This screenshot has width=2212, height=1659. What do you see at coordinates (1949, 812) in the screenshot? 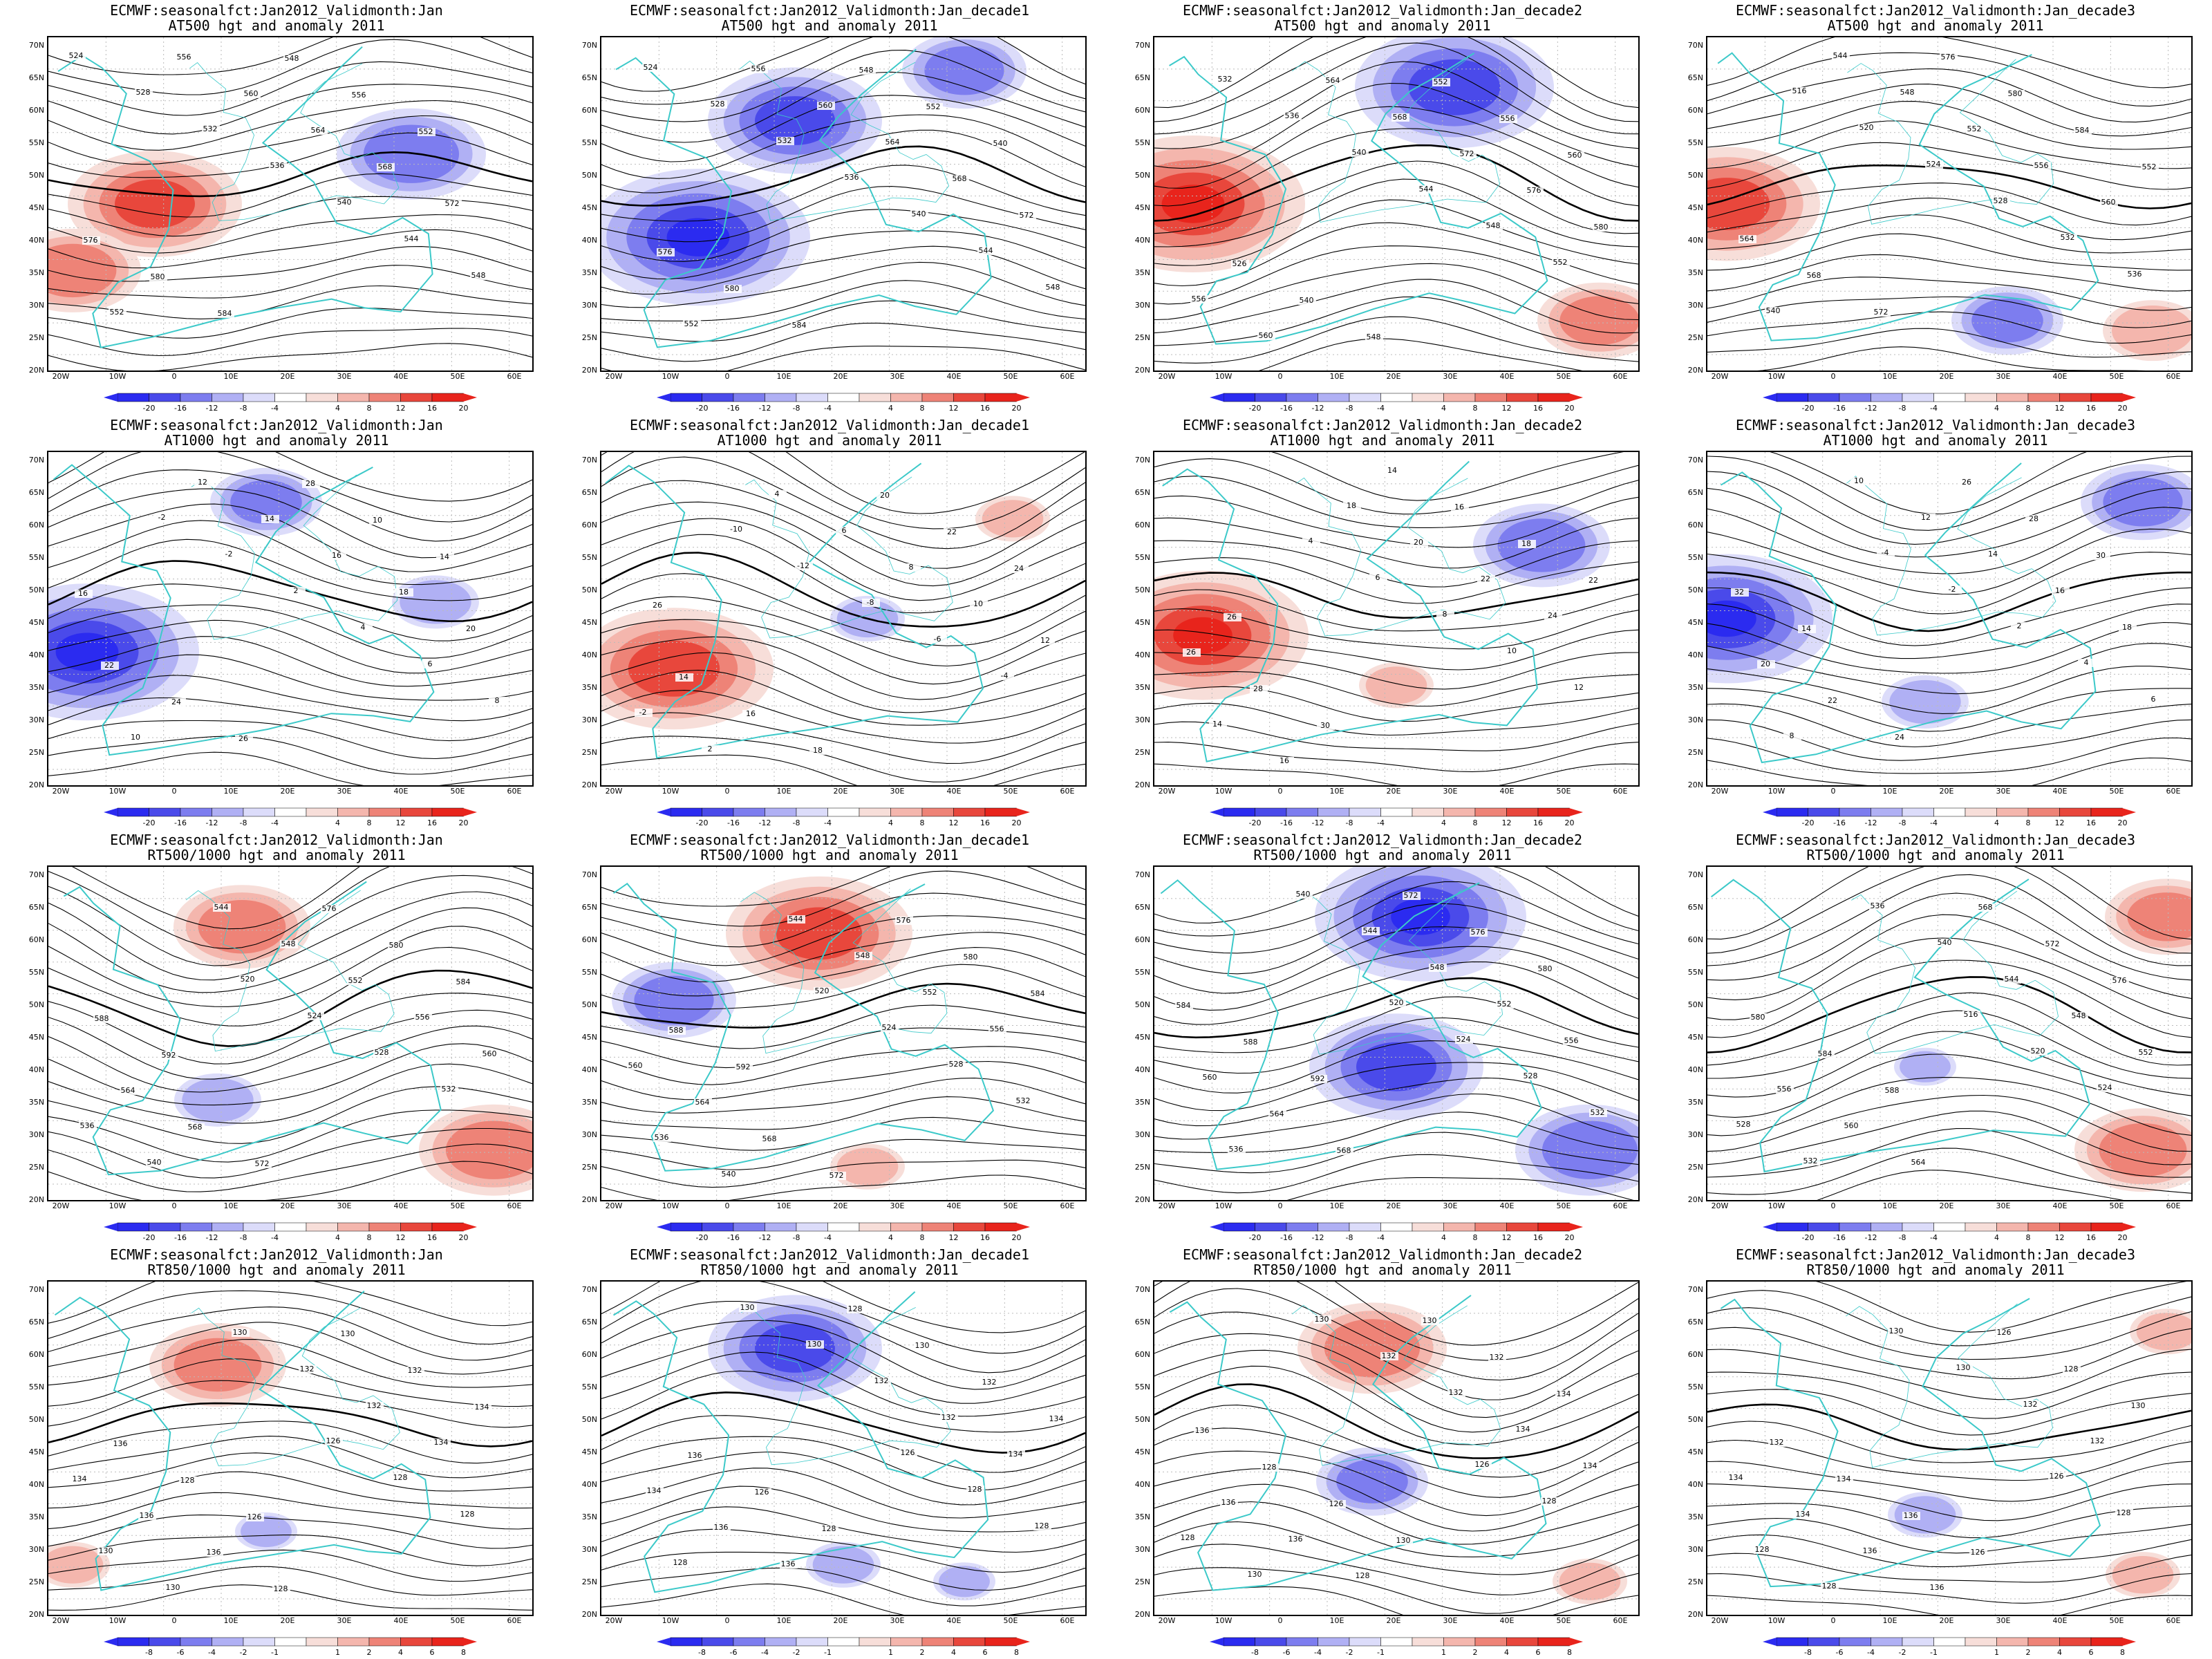
I see `colorbar` at bounding box center [1949, 812].